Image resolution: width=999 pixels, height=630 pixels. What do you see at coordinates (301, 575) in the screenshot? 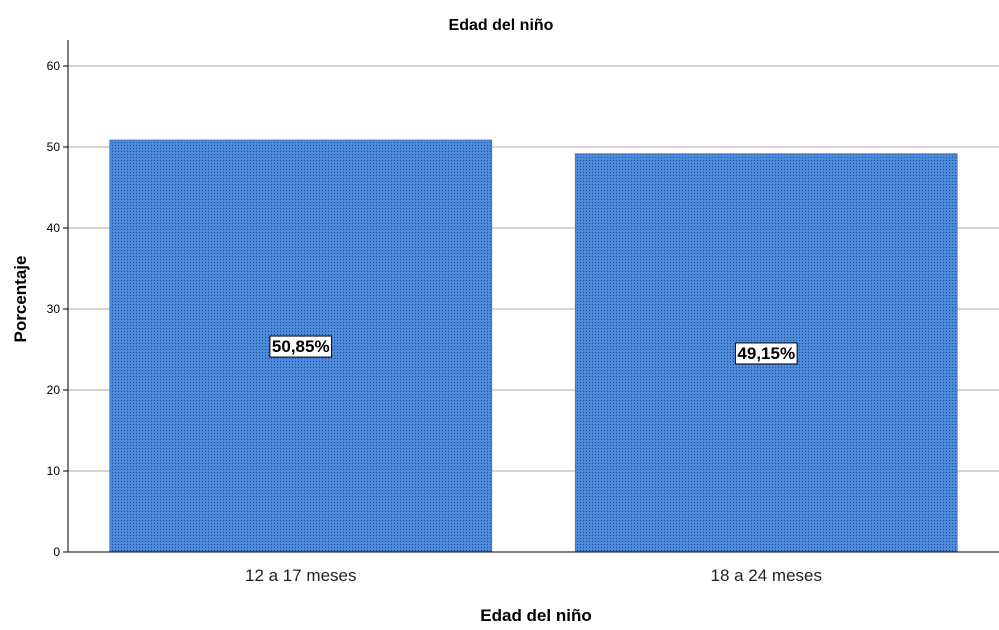
I see `x-tick-label: 12 a 17 meses` at bounding box center [301, 575].